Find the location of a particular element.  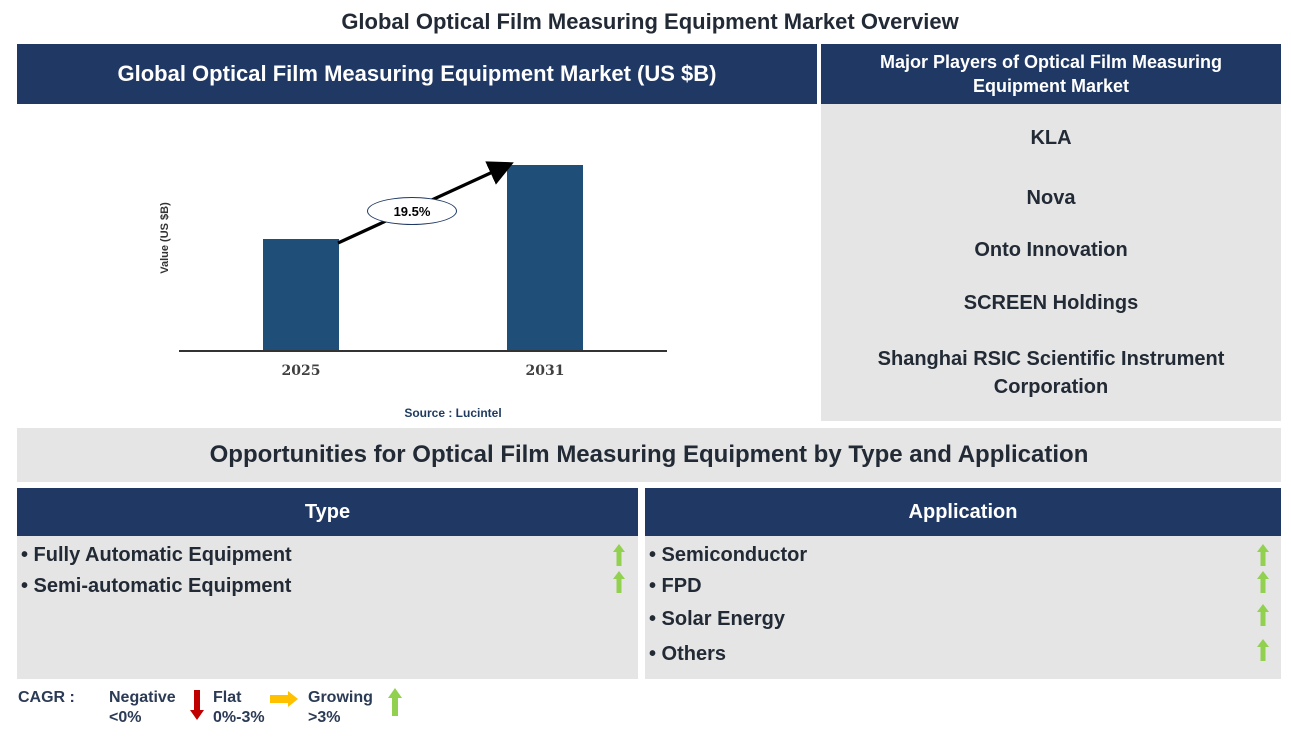

source-label: Source : Lucintel is located at coordinates (453, 413).